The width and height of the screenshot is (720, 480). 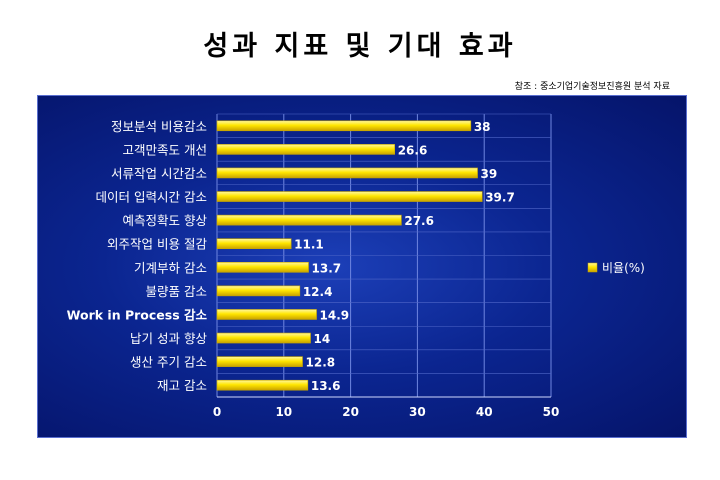 I want to click on category-label: 서류작업 시간감소, so click(x=159, y=173).